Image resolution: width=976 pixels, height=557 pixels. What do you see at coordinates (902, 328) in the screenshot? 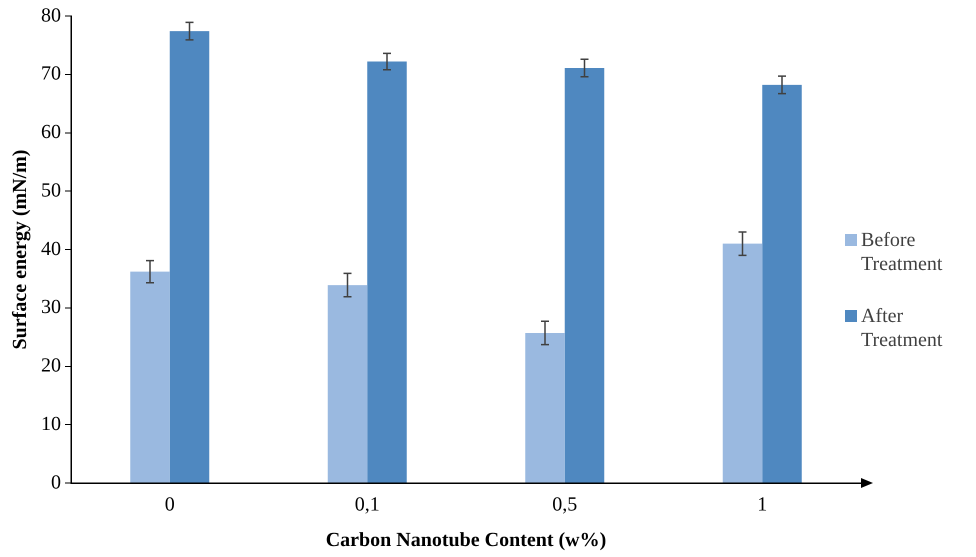
I see `legend-label: After Treatment` at bounding box center [902, 328].